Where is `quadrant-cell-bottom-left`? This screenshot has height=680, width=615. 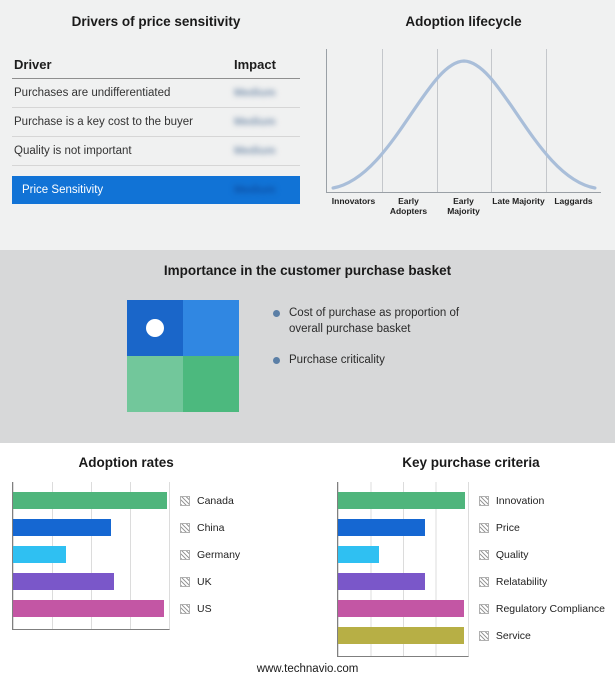
quadrant-cell-bottom-left is located at coordinates (155, 384).